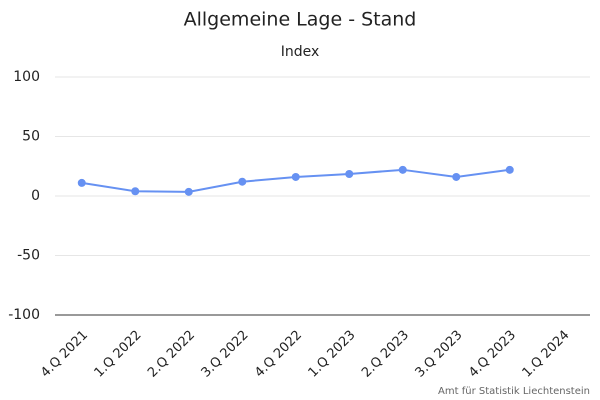  Describe the element at coordinates (300, 52) in the screenshot. I see `chart-subtitle: Index` at that location.